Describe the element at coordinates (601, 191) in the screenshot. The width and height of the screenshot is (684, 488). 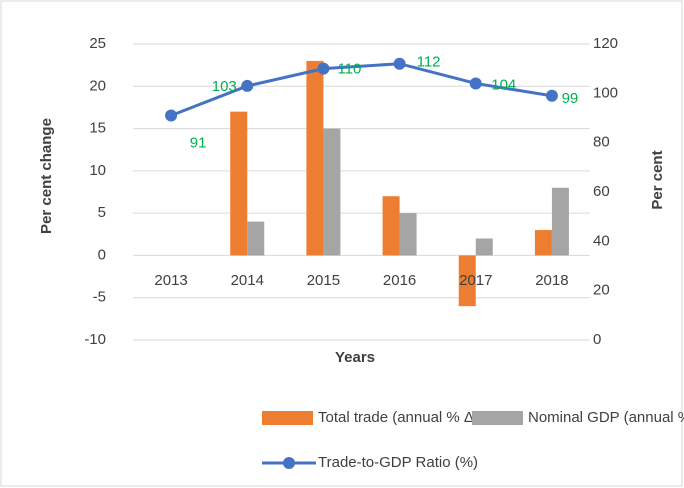
I see `y2-tick-label: 60` at that location.